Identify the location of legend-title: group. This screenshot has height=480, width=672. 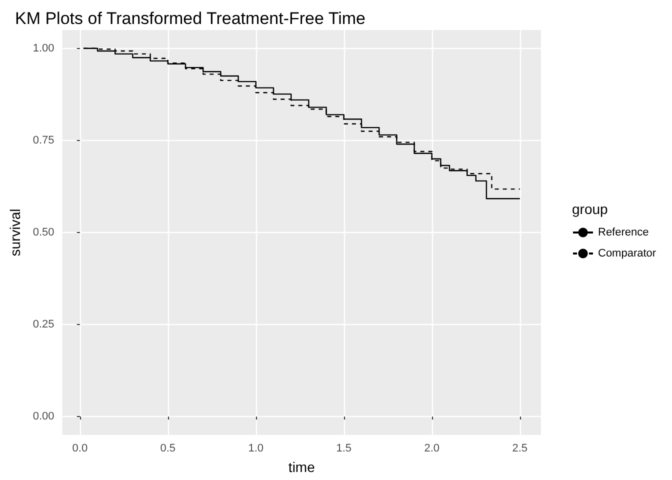
(590, 209).